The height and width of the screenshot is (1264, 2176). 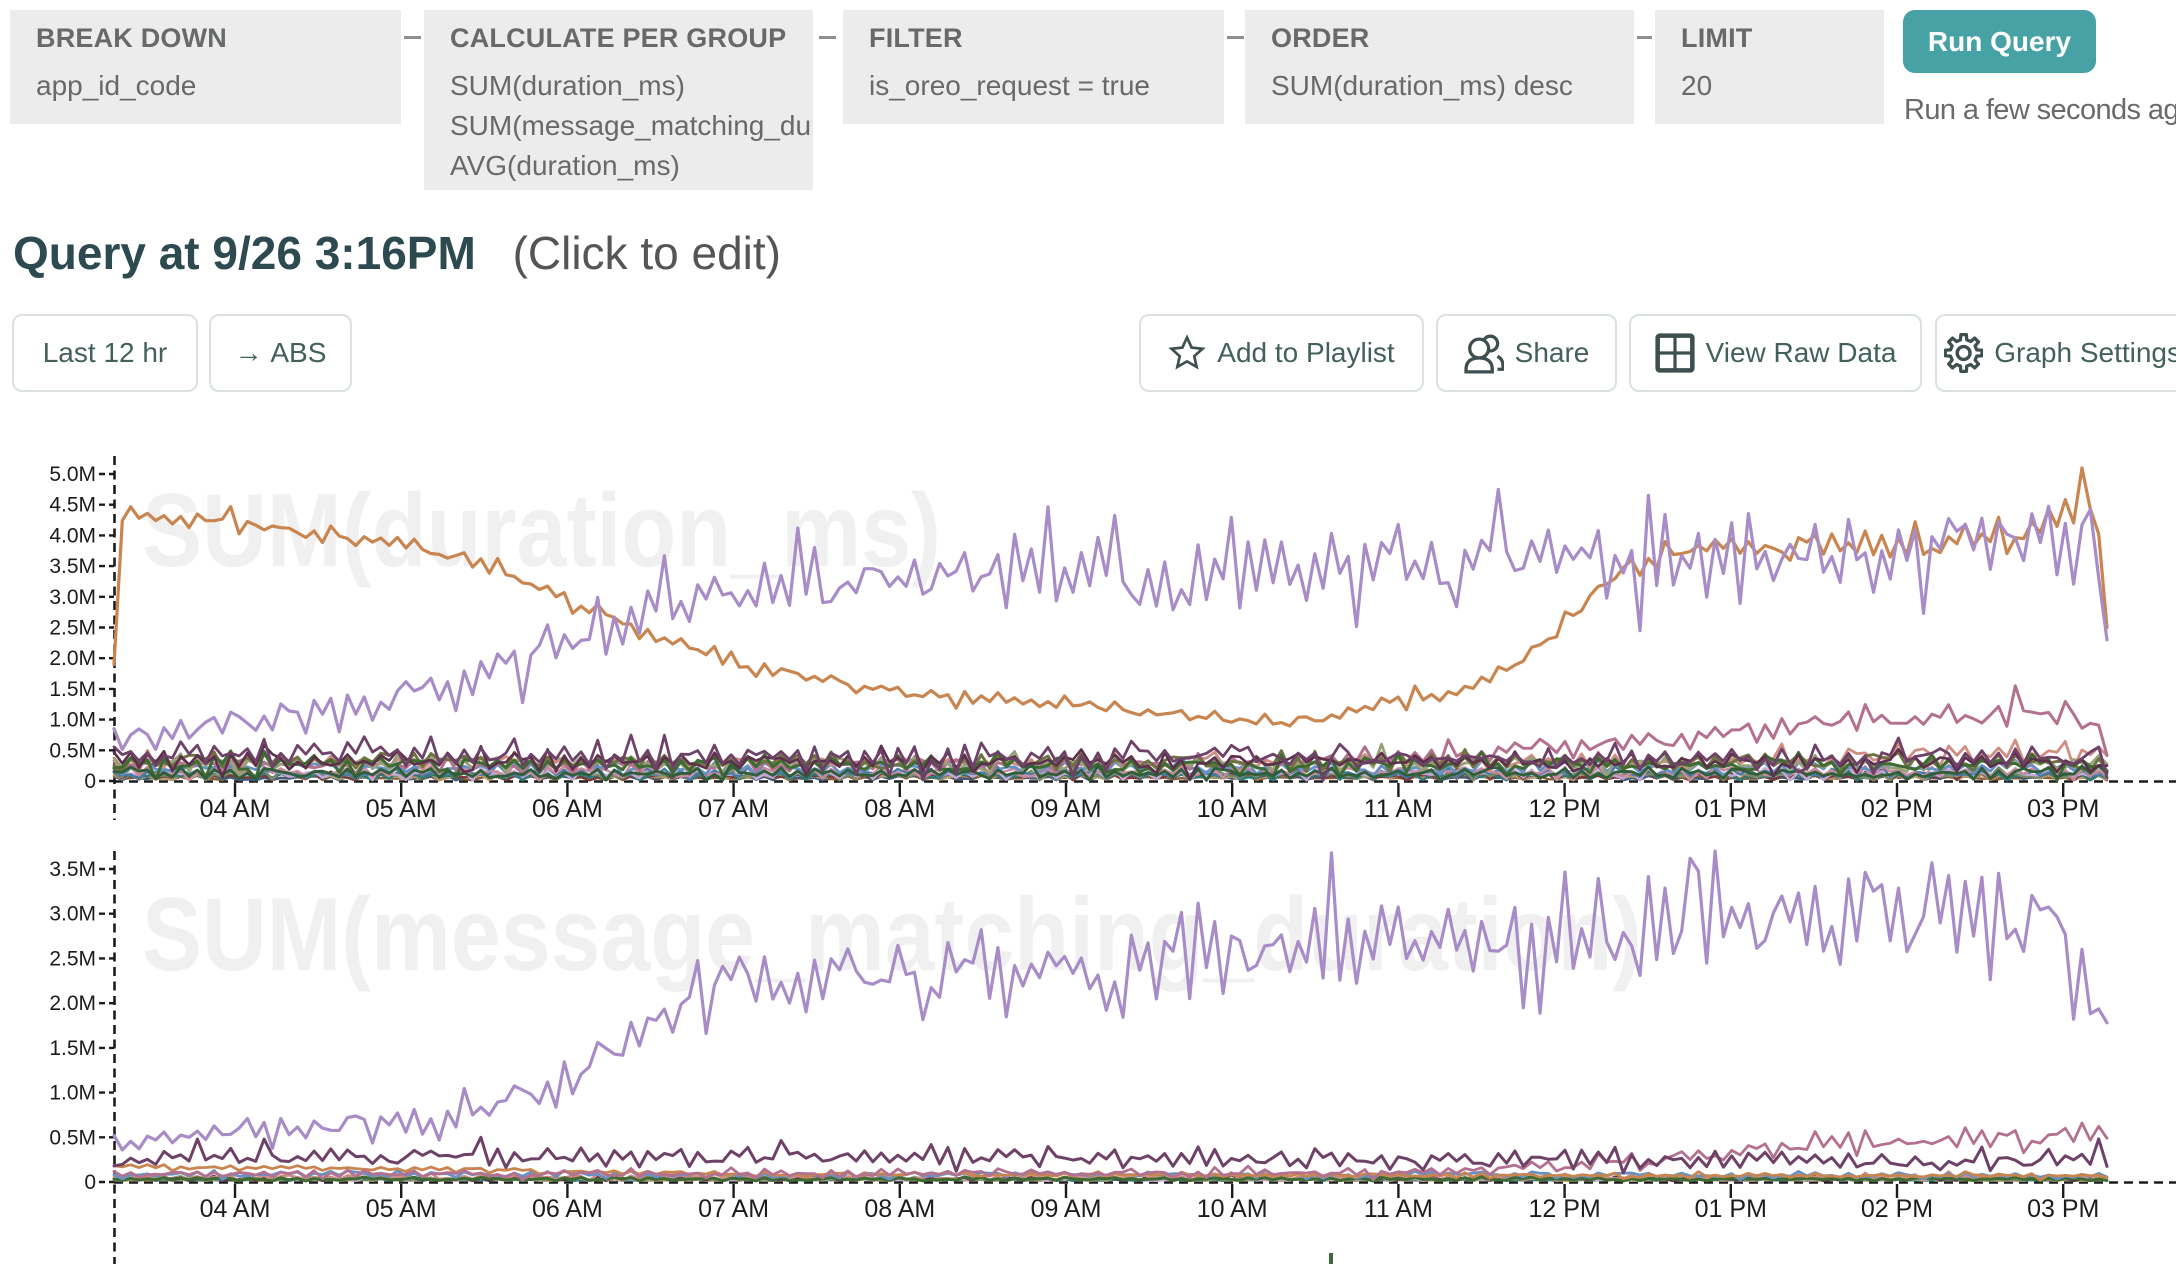 I want to click on svg-text: 5.0M, so click(x=72, y=474).